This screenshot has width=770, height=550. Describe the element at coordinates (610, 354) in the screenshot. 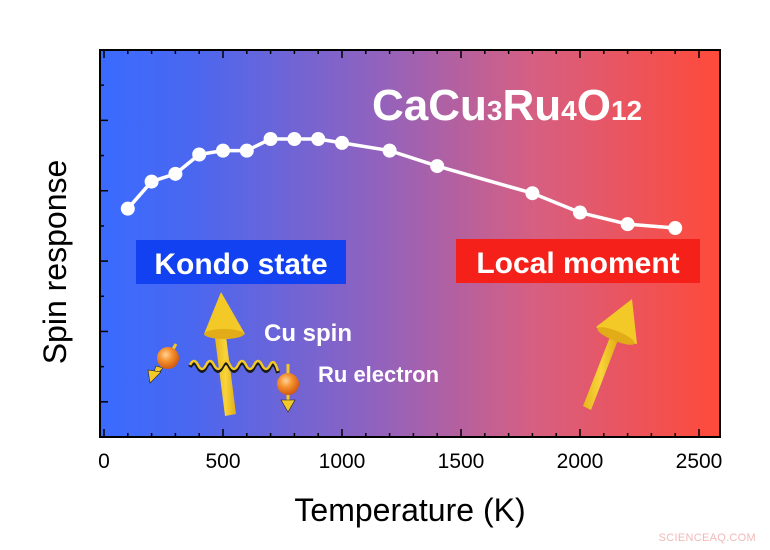

I see `local-moment-arrow-icon` at that location.